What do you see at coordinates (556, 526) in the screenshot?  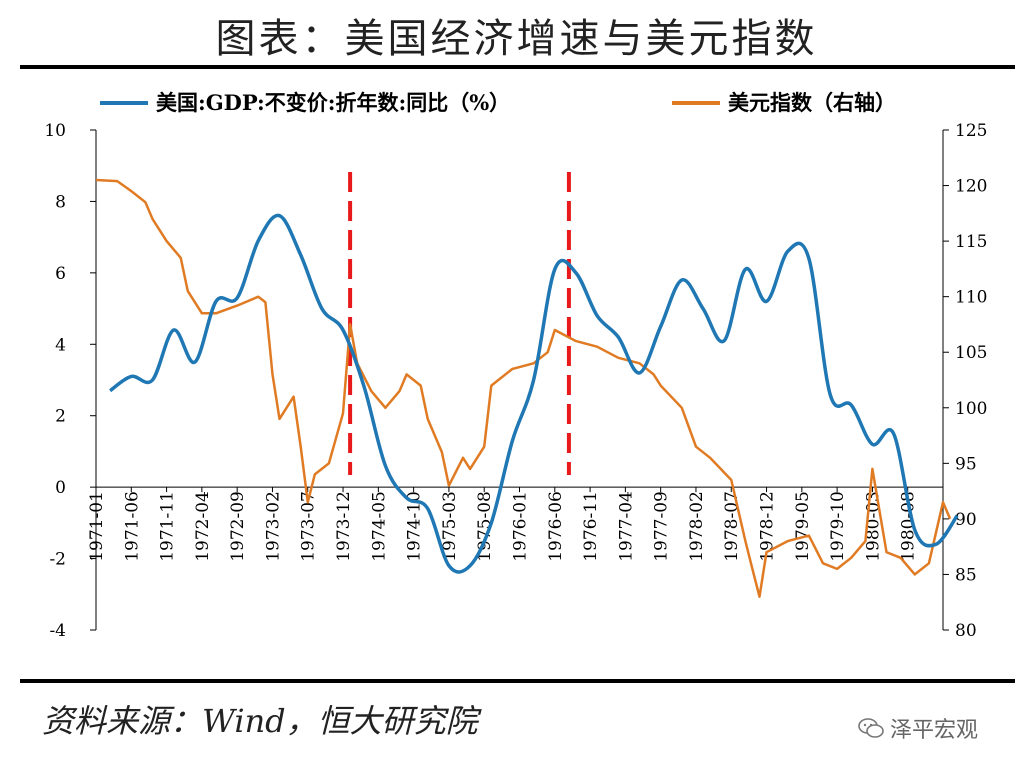 I see `x-tick-label: 1976-06` at bounding box center [556, 526].